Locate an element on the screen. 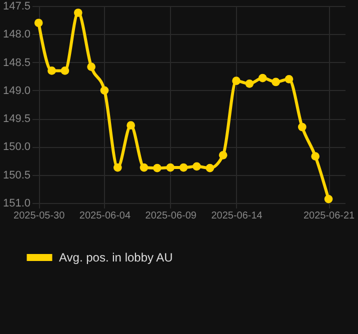  y-tick-label: 151.0 is located at coordinates (16, 204).